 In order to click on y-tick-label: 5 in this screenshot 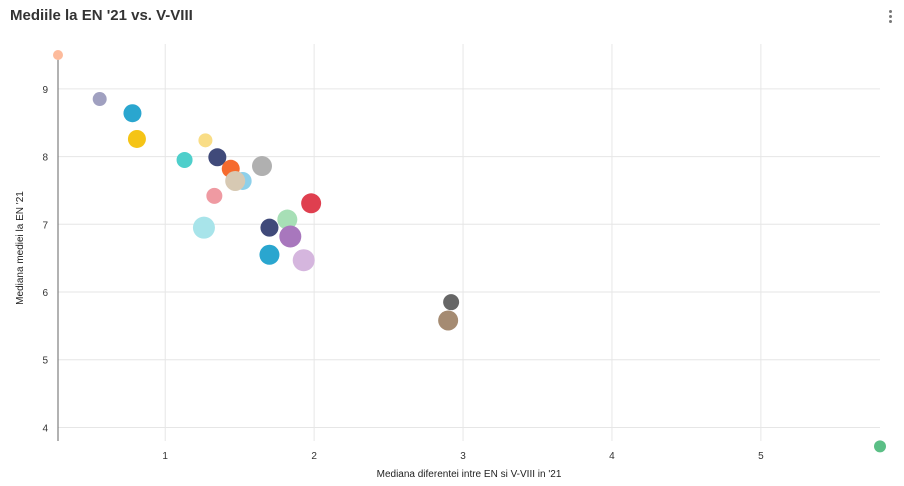, I will do `click(45, 361)`.